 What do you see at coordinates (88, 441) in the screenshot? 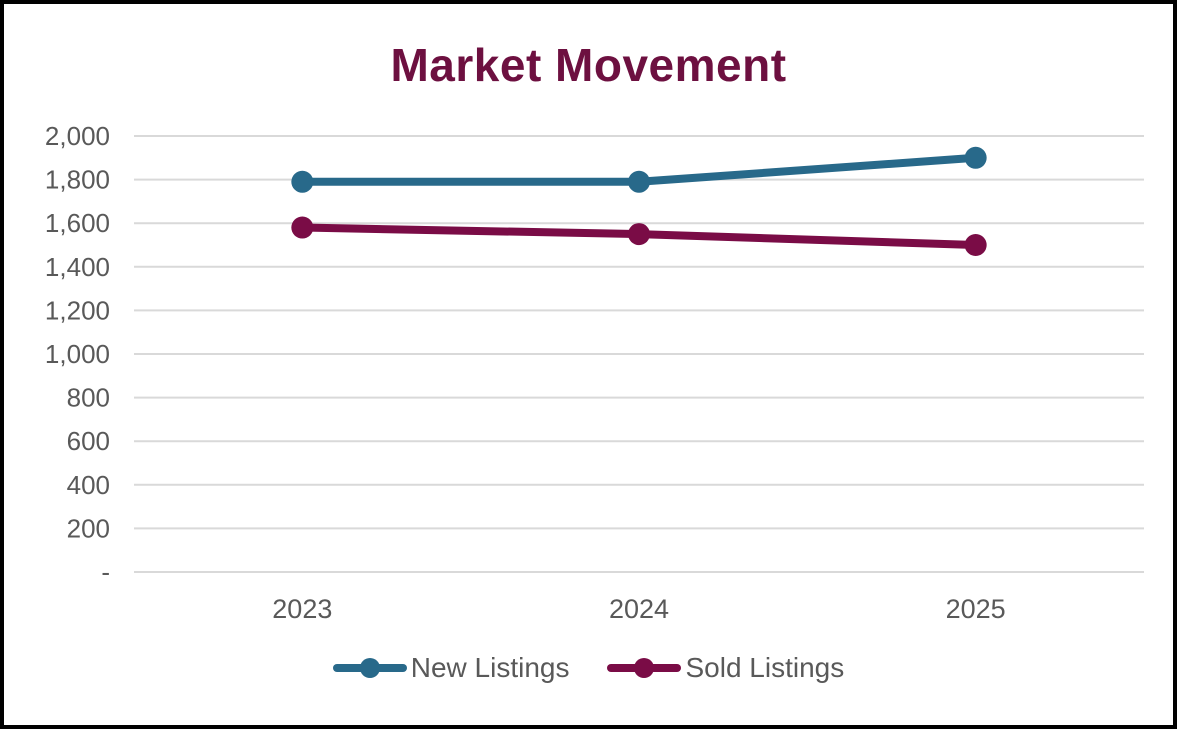
I see `y-axis-tick-label: 600` at bounding box center [88, 441].